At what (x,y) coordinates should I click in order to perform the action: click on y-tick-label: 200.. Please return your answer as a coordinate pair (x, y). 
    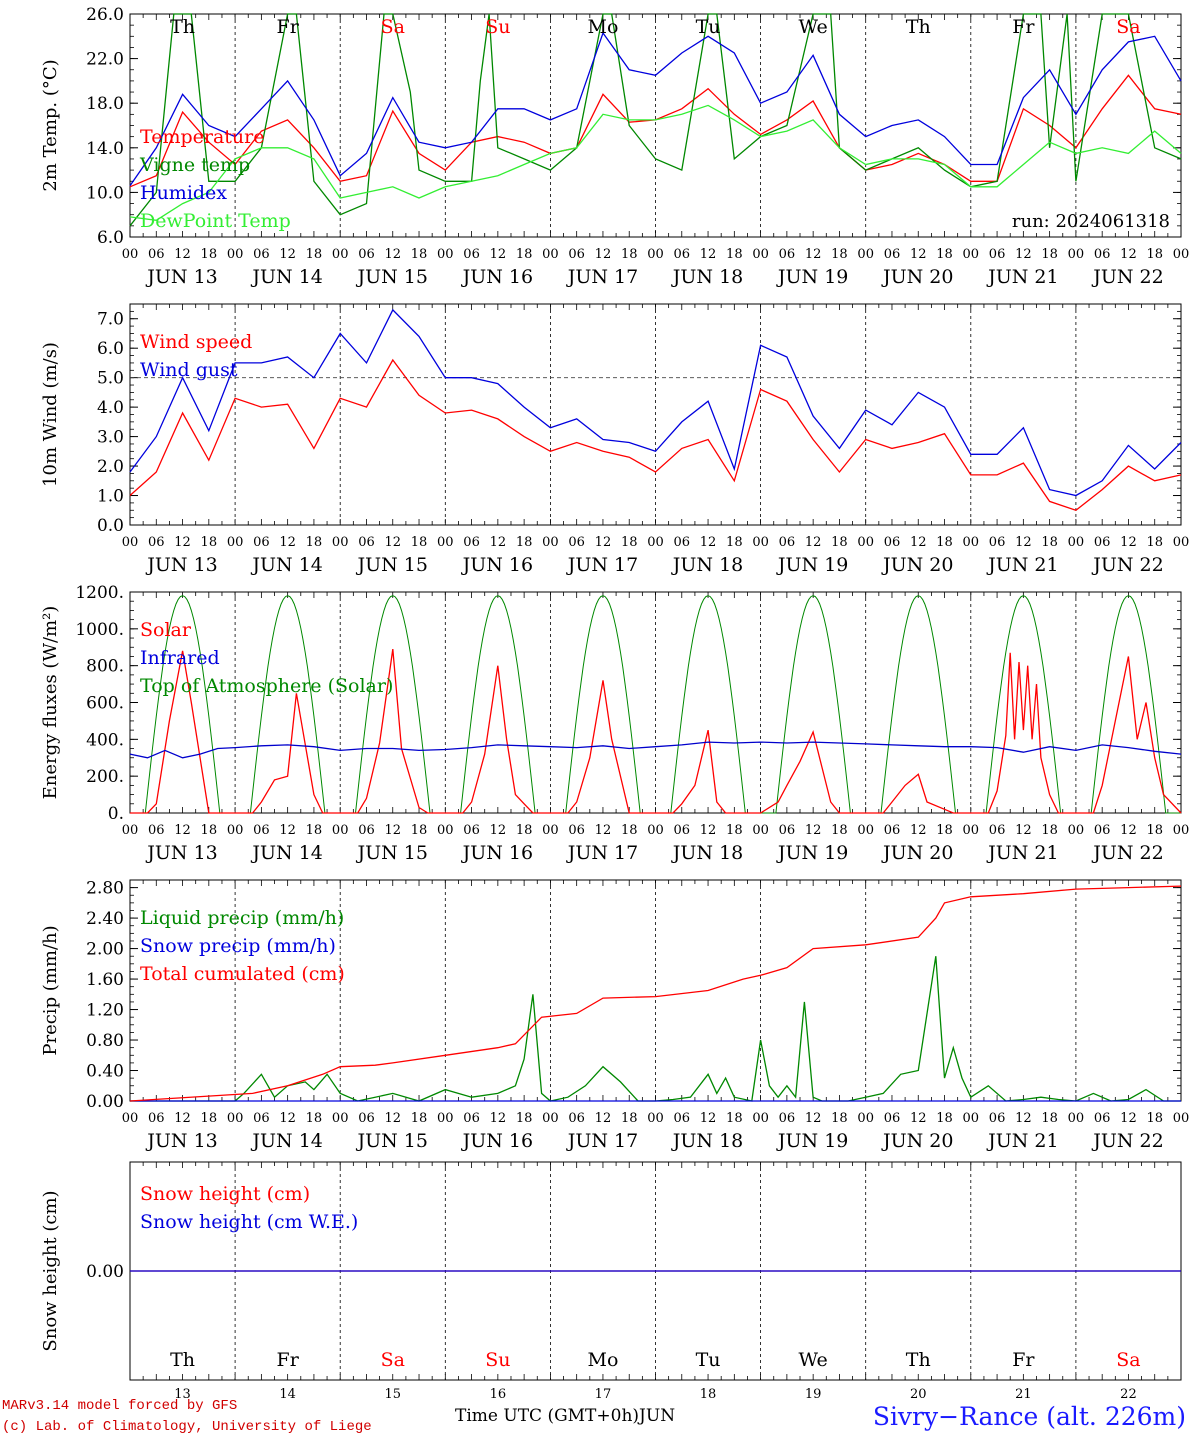
    Looking at the image, I should click on (105, 777).